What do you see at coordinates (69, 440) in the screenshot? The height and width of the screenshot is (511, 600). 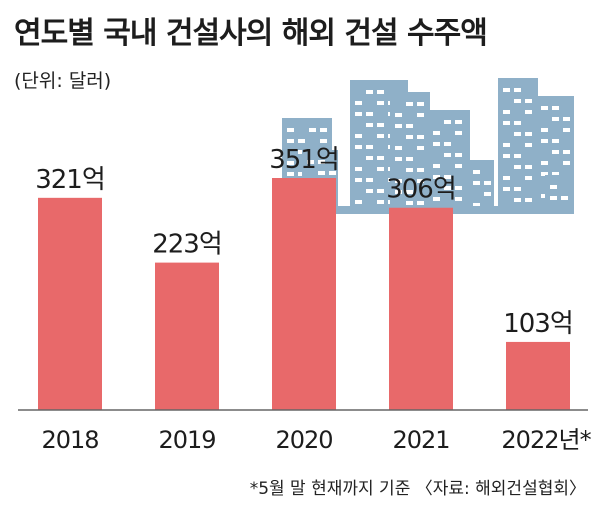 I see `x-tick-label: 2018` at bounding box center [69, 440].